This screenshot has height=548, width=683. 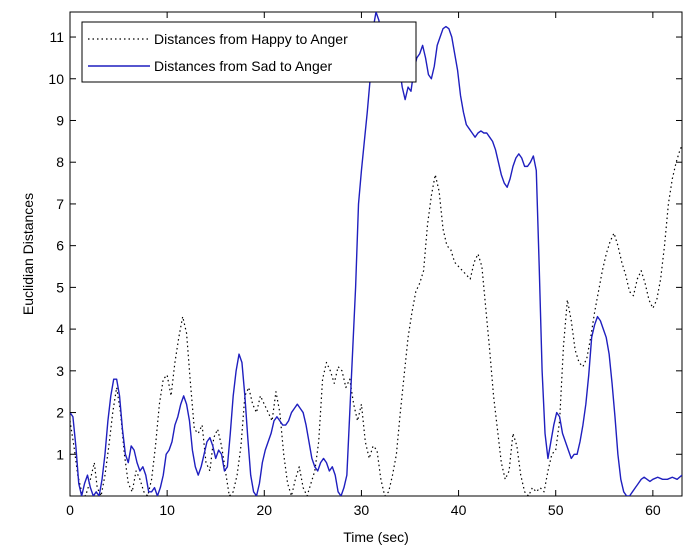 What do you see at coordinates (167, 510) in the screenshot?
I see `x-tick-label: 10` at bounding box center [167, 510].